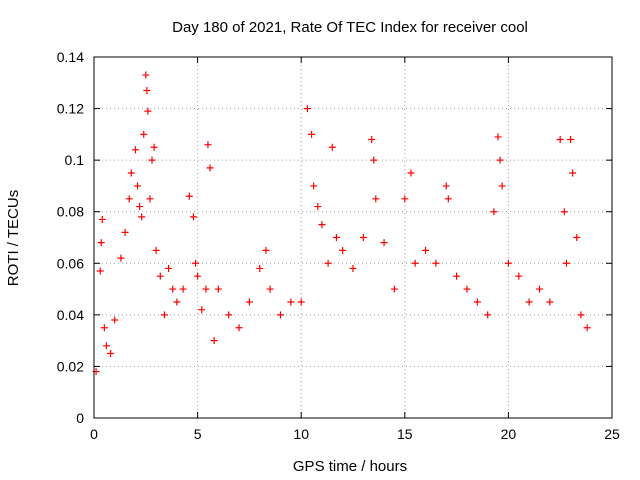 This screenshot has height=480, width=640. I want to click on y-tick-label: 0.04, so click(70, 315).